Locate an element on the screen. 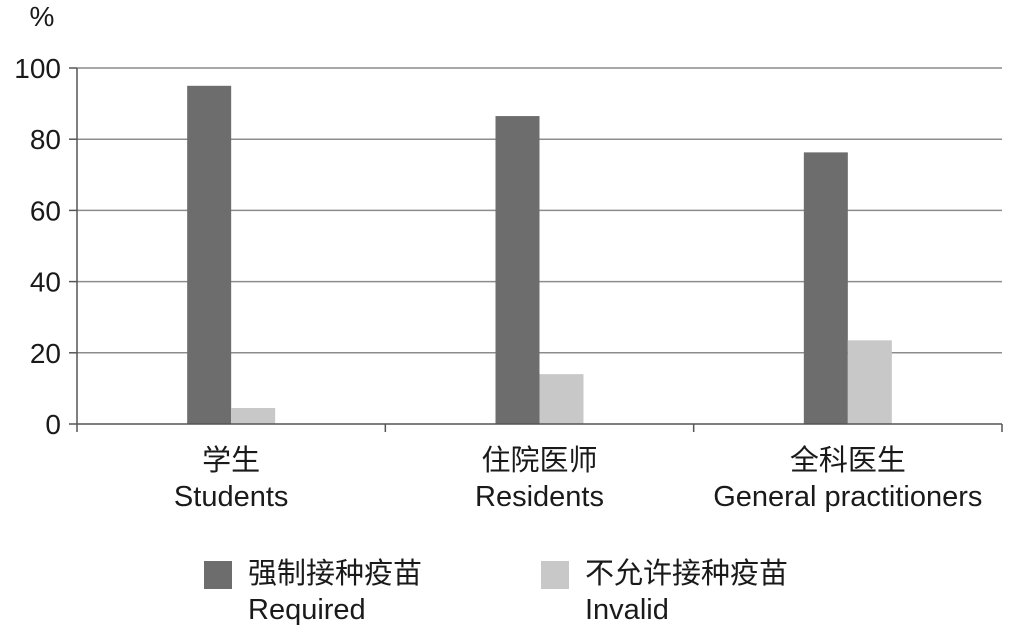 The image size is (1010, 630). legend-item-invalid: 不允许接种疫苗 Invalid is located at coordinates (664, 592).